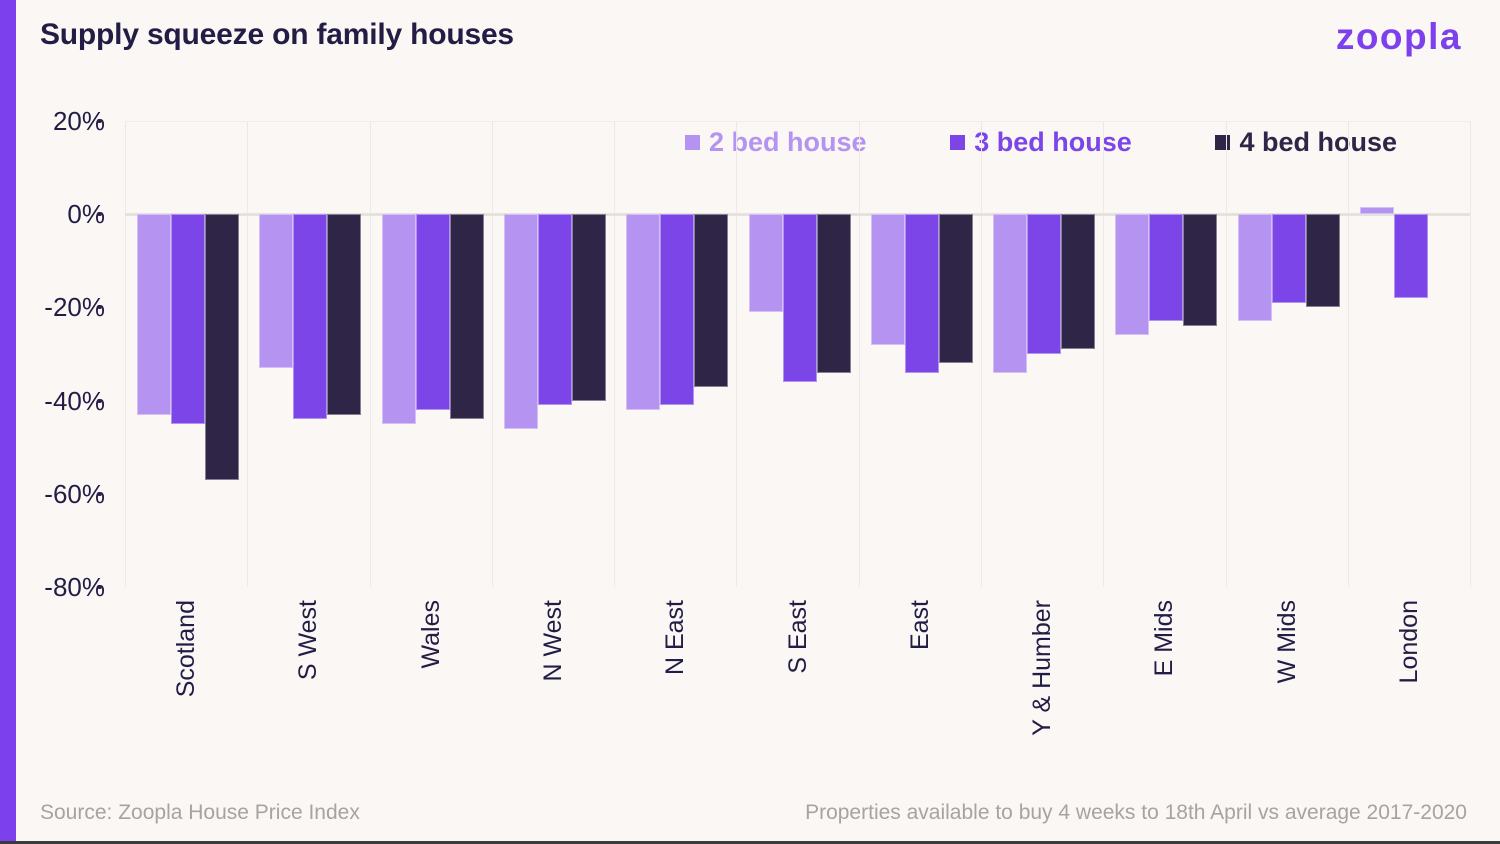 This screenshot has height=844, width=1500. What do you see at coordinates (887, 279) in the screenshot?
I see `bar-2-bed-house-east` at bounding box center [887, 279].